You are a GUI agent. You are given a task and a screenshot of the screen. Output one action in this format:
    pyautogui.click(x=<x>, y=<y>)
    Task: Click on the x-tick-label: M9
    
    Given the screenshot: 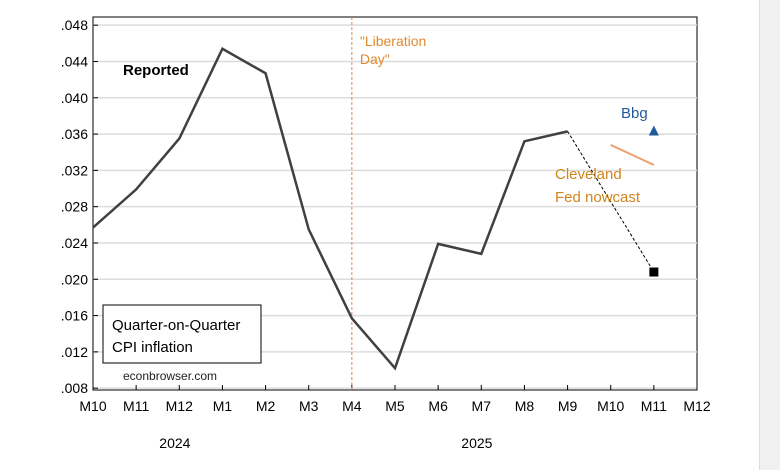 What is the action you would take?
    pyautogui.click(x=568, y=406)
    